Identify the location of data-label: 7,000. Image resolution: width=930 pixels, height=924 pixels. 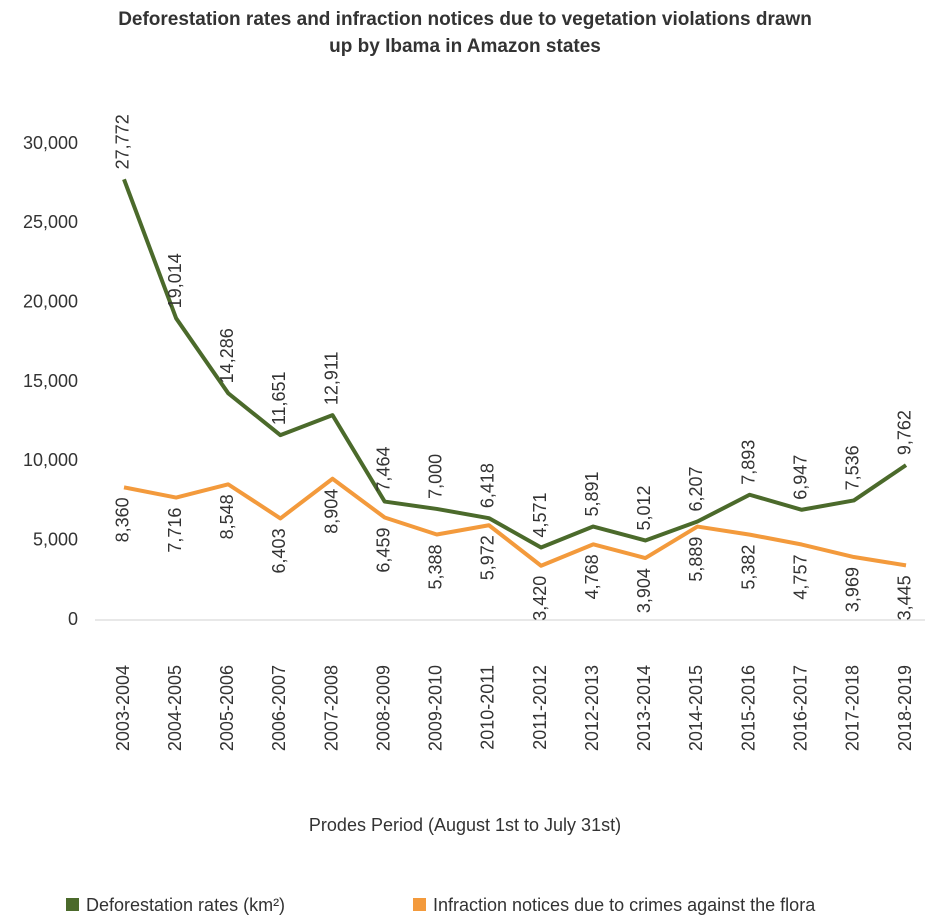
(436, 476).